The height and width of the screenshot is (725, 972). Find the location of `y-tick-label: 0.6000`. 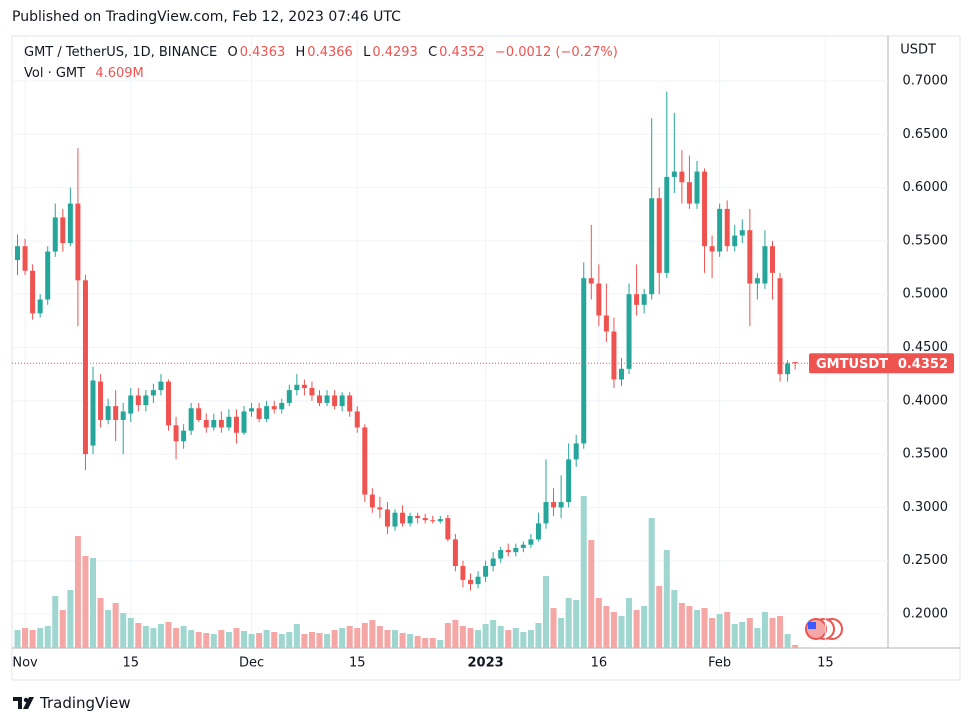

y-tick-label: 0.6000 is located at coordinates (926, 187).